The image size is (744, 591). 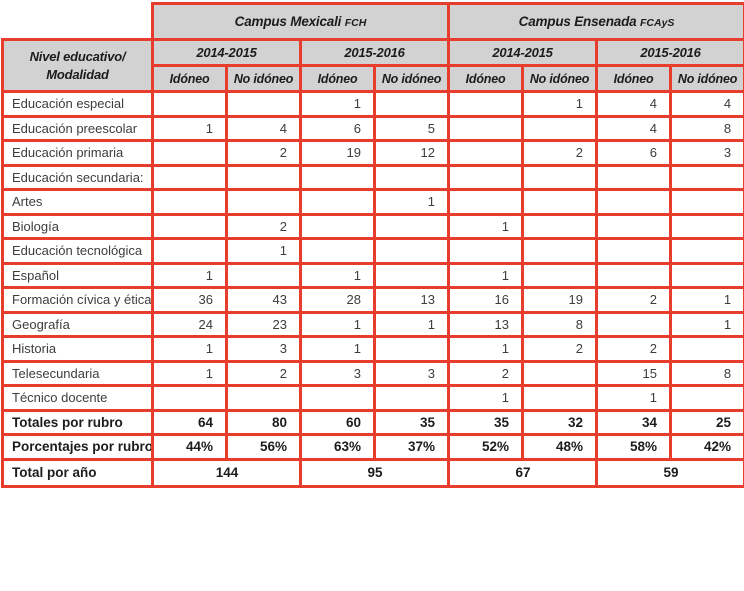 I want to click on value-cell: 44%, so click(x=189, y=447).